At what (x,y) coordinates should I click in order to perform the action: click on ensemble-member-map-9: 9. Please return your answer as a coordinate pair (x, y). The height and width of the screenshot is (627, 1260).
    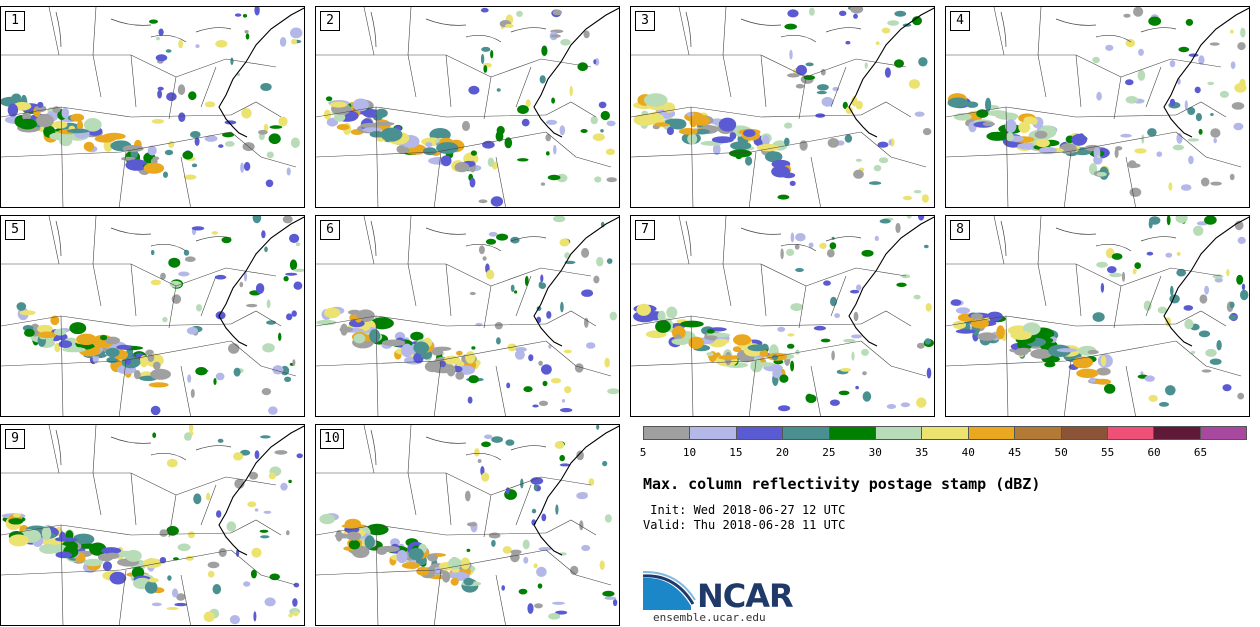
    Looking at the image, I should click on (152, 525).